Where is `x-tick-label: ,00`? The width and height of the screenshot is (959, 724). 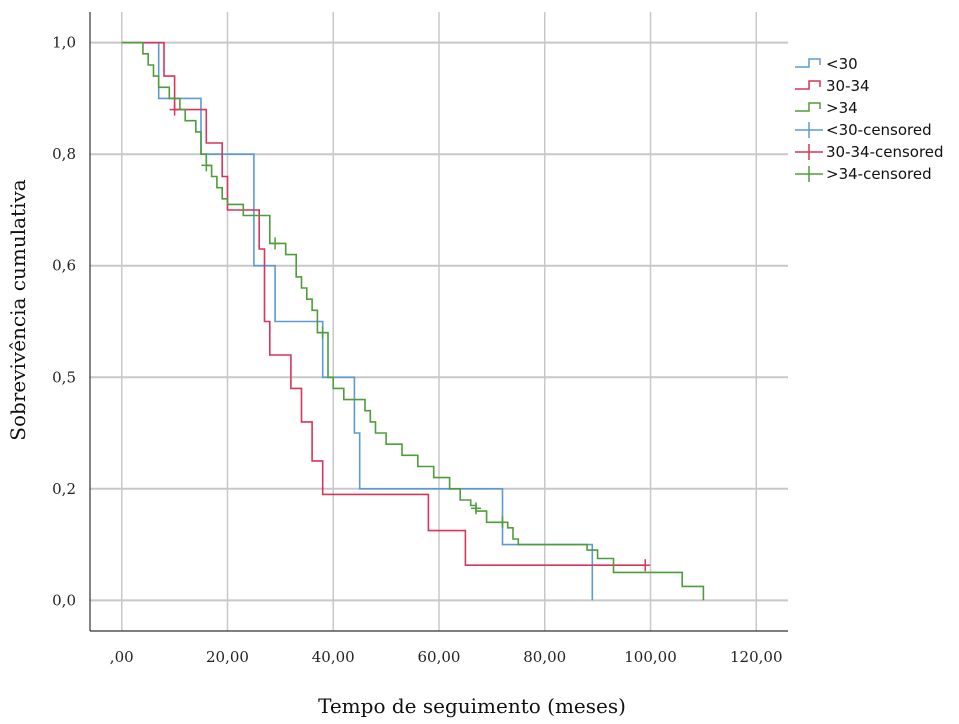
x-tick-label: ,00 is located at coordinates (122, 657).